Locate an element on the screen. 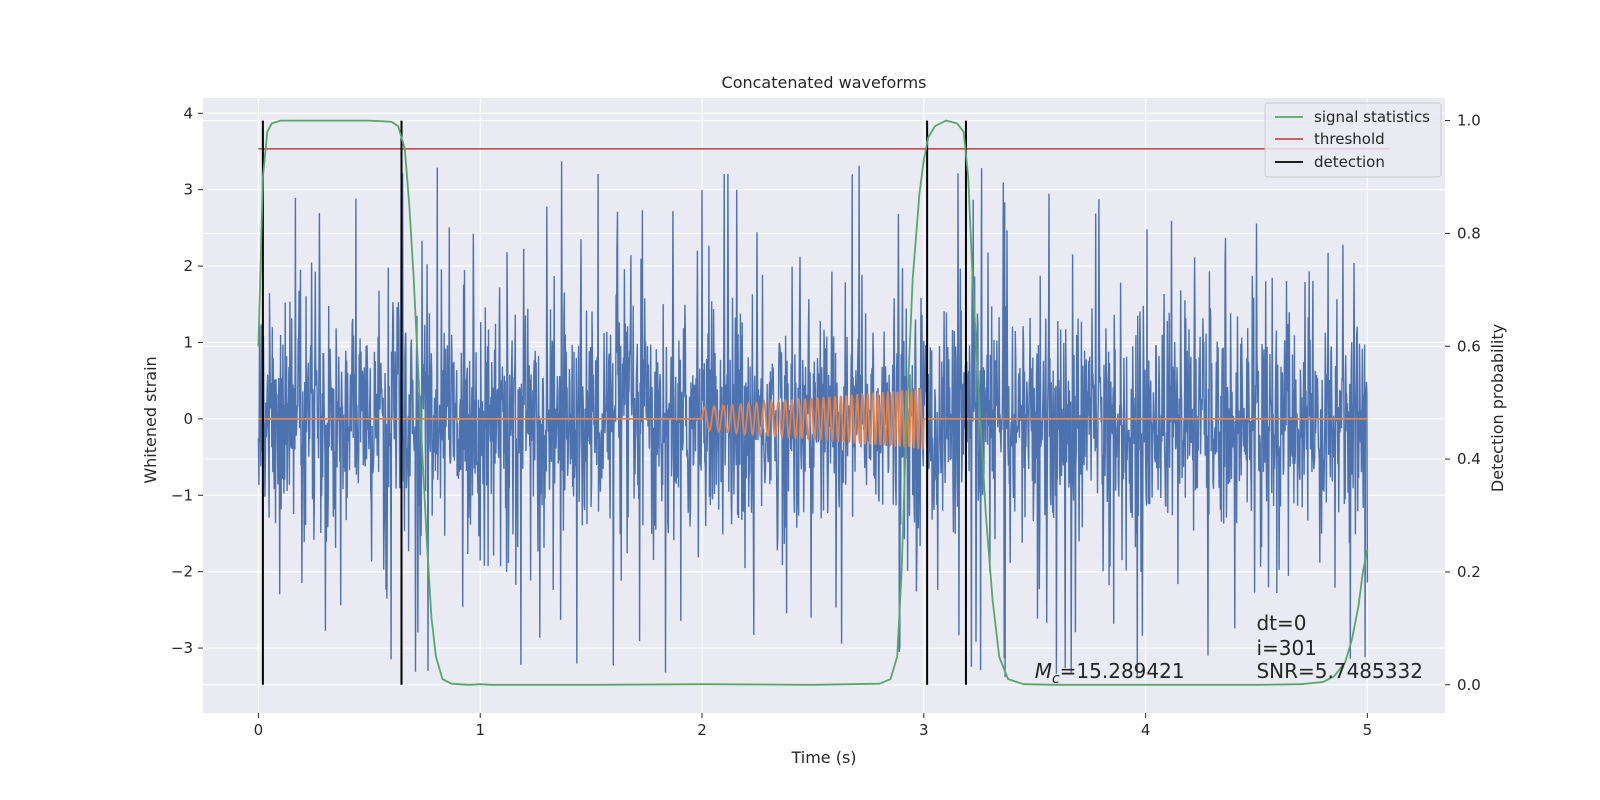  legend-label-detection: detection is located at coordinates (1349, 162).